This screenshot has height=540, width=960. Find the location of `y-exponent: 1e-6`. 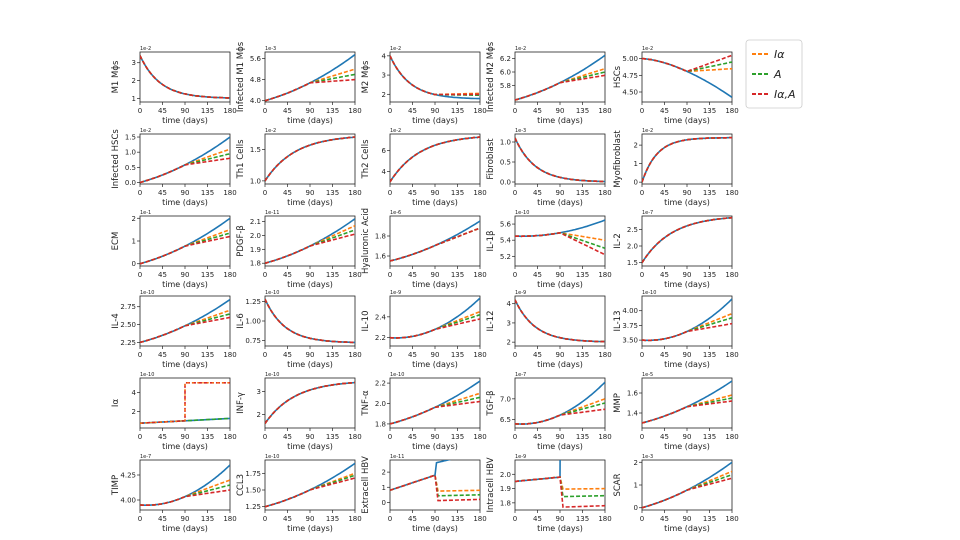

y-exponent: 1e-6 is located at coordinates (395, 213).